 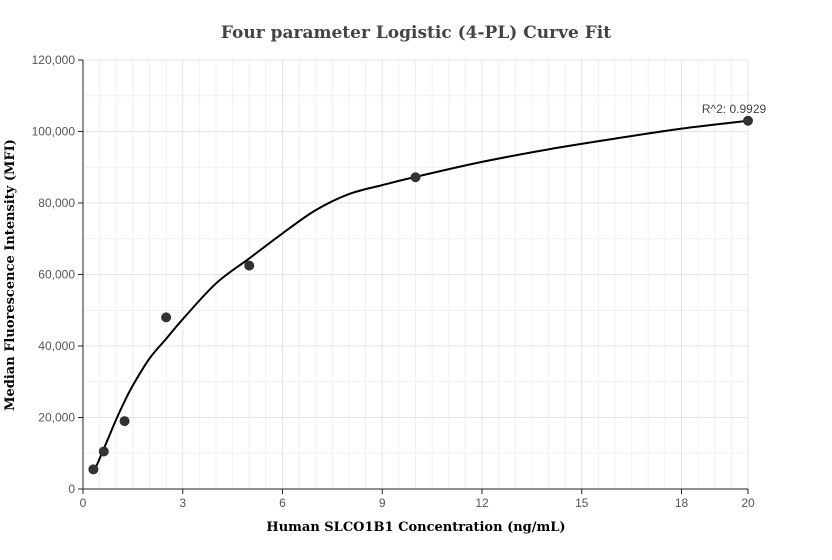 I want to click on x-tick-label: 6, so click(x=282, y=503).